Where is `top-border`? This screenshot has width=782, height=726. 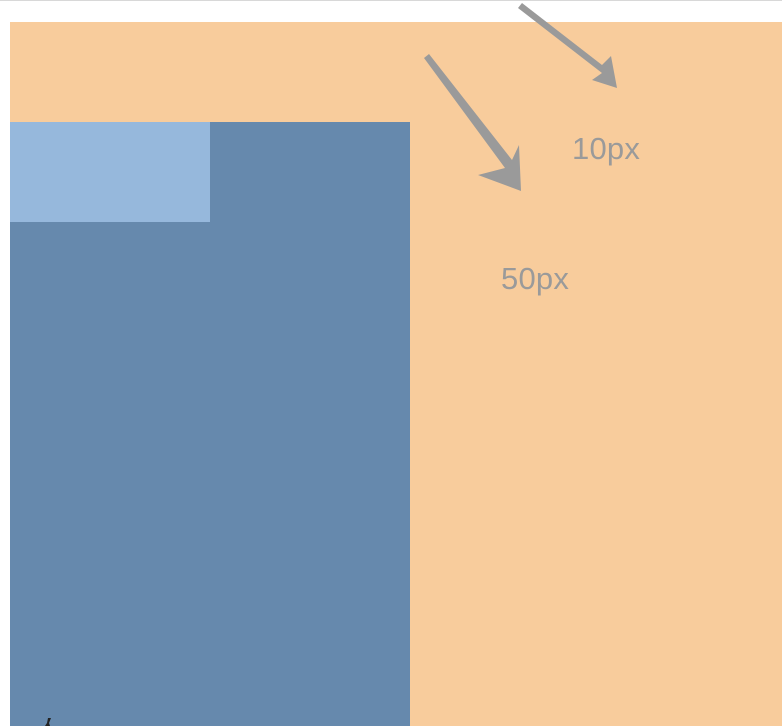 top-border is located at coordinates (391, 0).